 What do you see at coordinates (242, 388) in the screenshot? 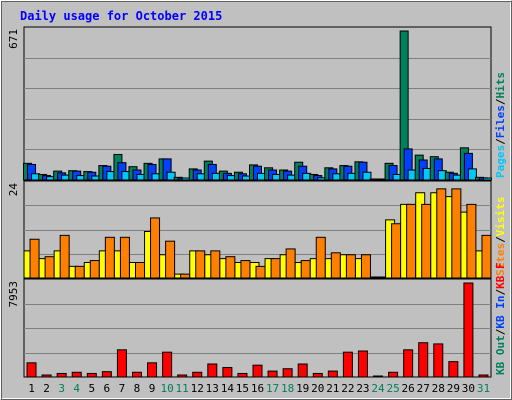
I see `day-label-15: 15` at bounding box center [242, 388].